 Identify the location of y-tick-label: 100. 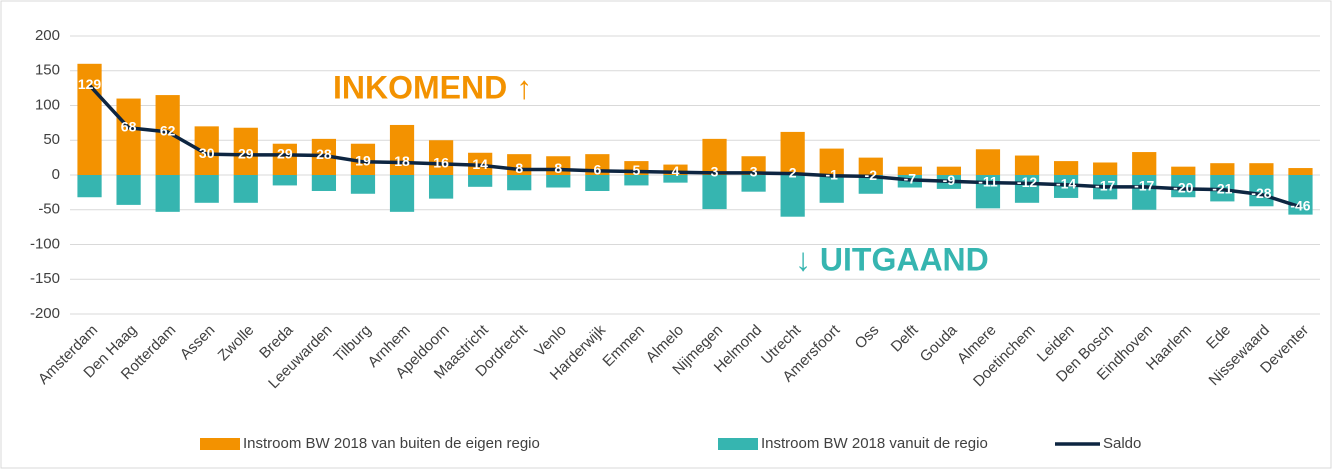
(47, 104).